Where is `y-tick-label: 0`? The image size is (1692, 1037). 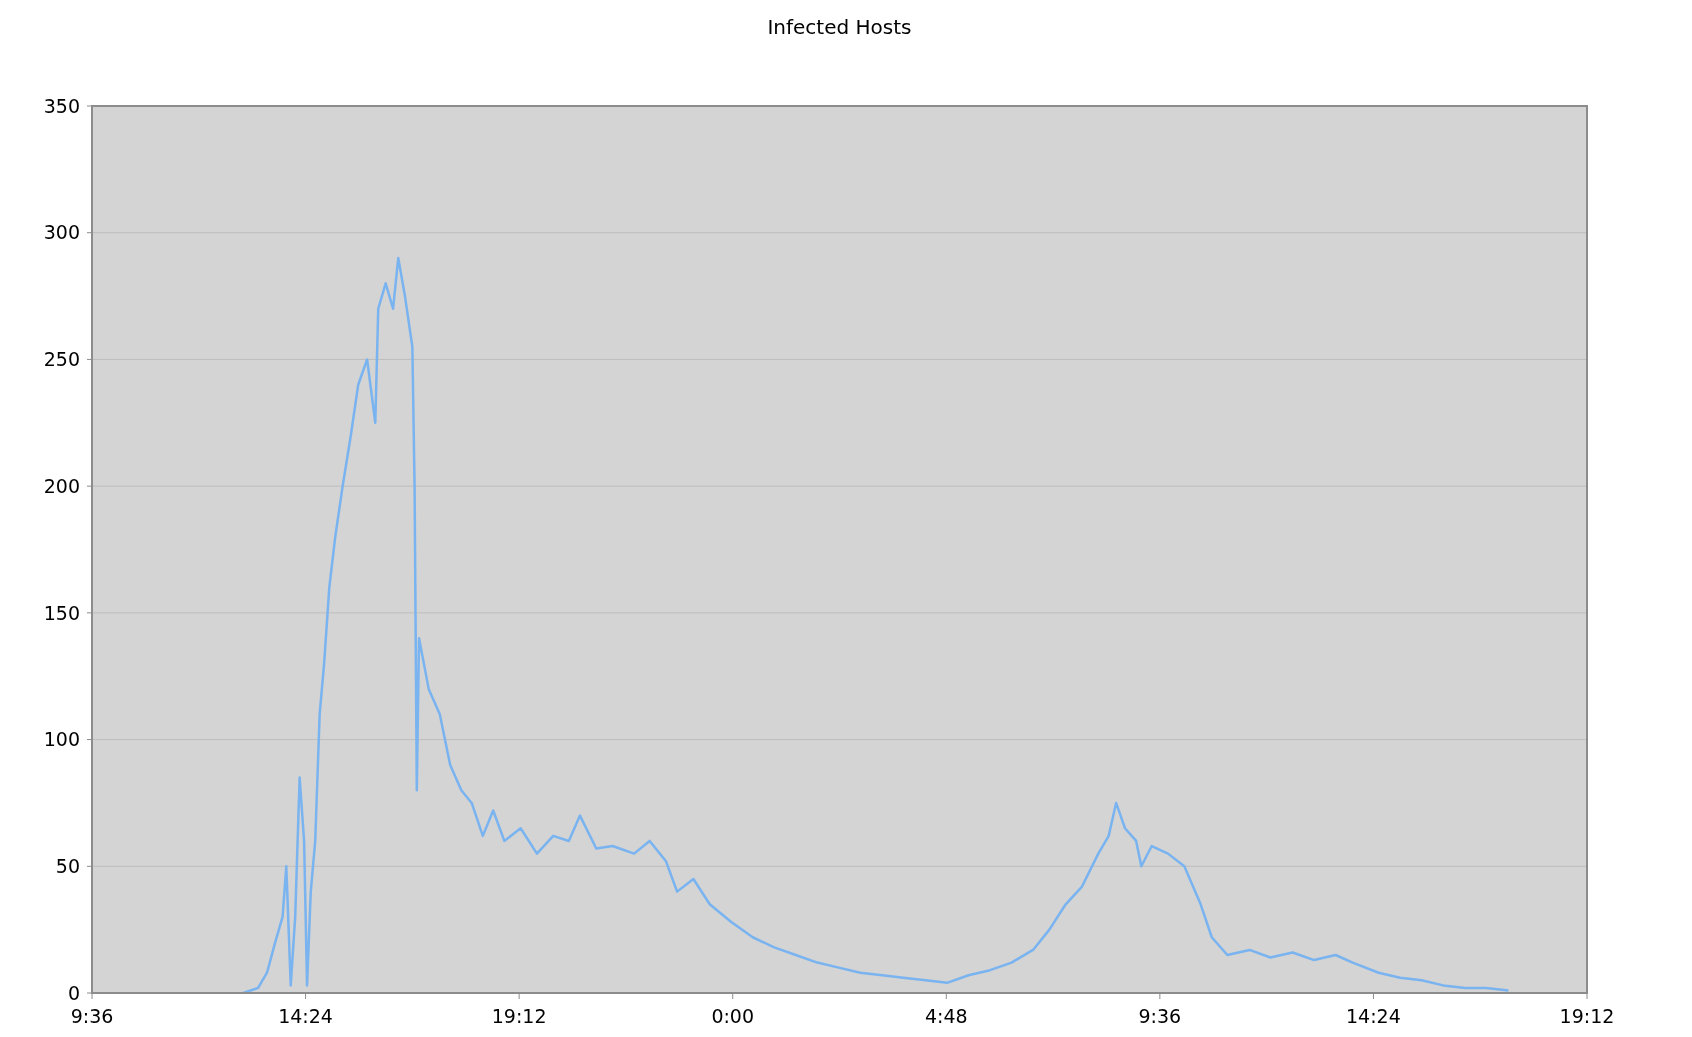
y-tick-label: 0 is located at coordinates (73, 992).